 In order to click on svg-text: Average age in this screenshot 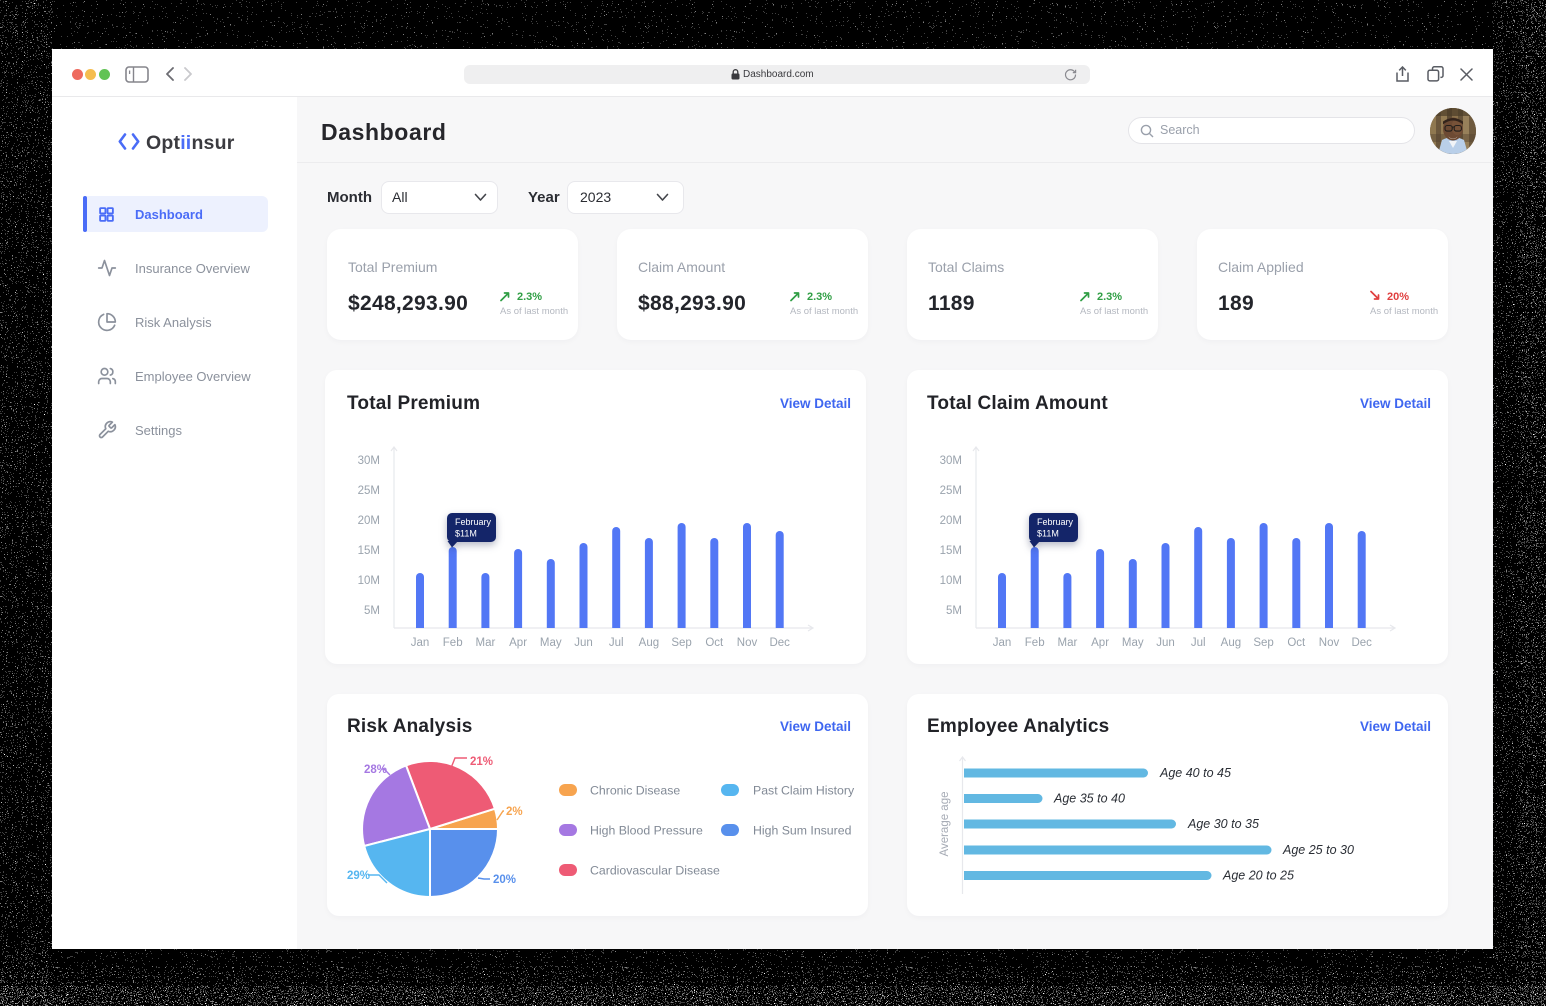, I will do `click(945, 823)`.